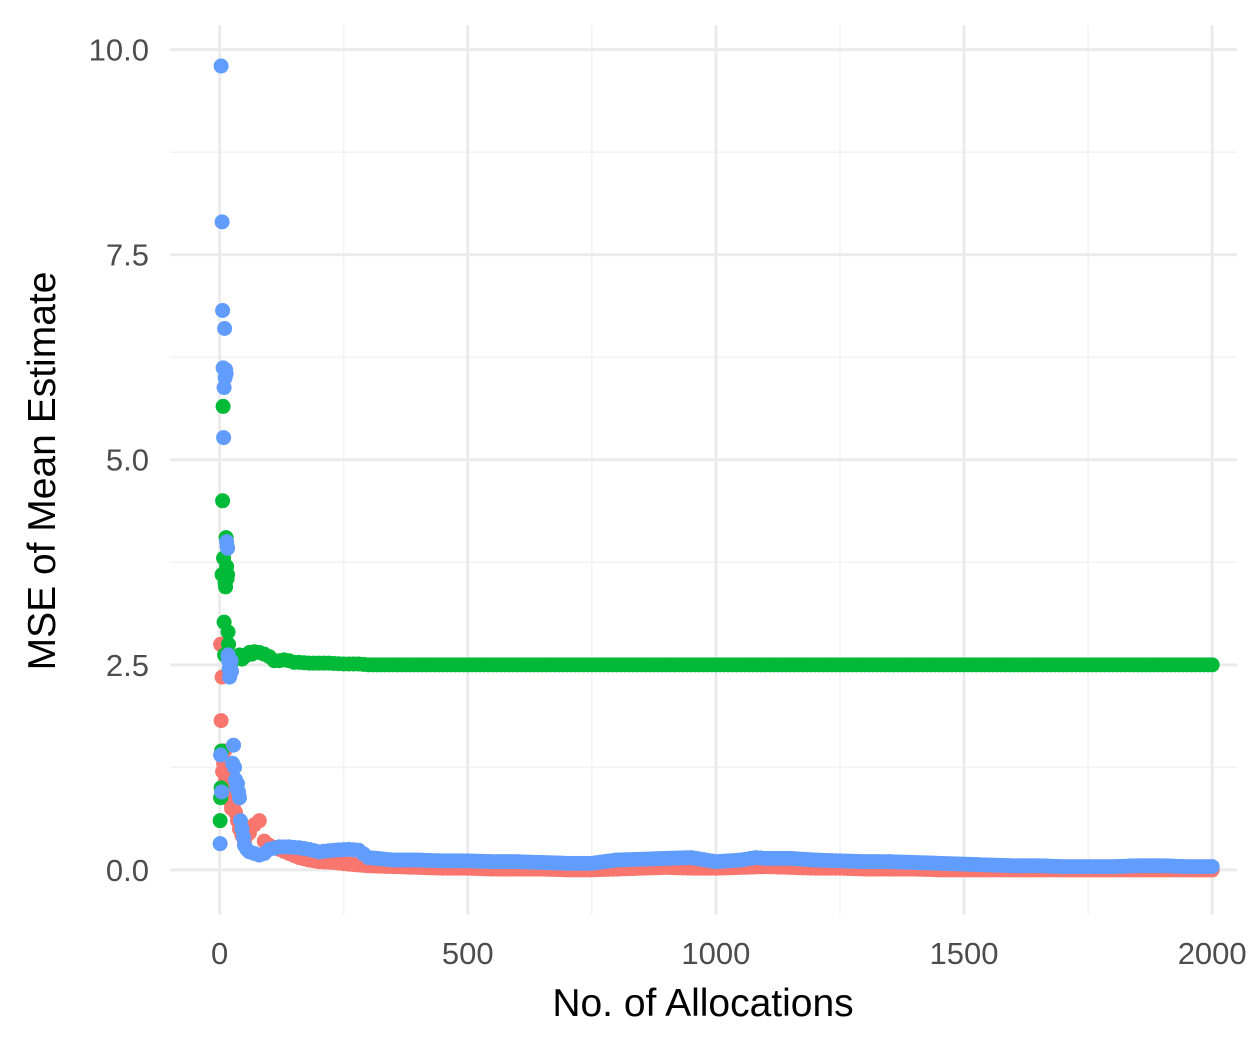  I want to click on x-axis-title: No. of Allocations, so click(702, 1003).